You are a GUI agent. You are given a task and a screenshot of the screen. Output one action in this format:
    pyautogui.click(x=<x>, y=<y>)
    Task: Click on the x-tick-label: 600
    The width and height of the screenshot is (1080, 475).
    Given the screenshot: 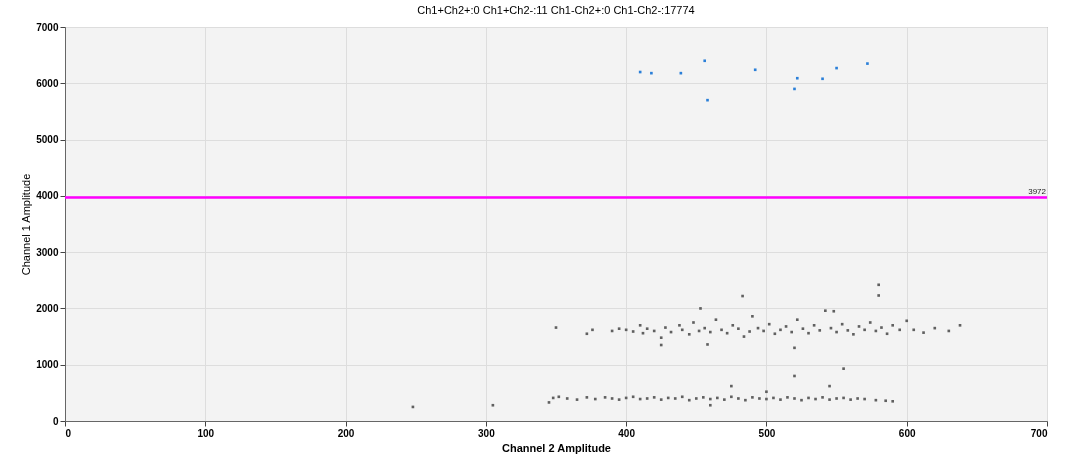 What is the action you would take?
    pyautogui.click(x=907, y=433)
    